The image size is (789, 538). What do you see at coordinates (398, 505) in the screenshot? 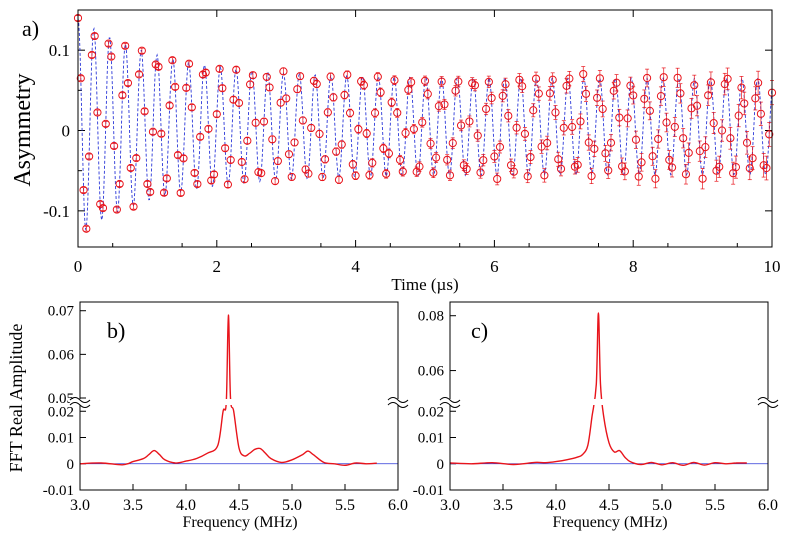
I see `fft-xtick-label: 6.0` at bounding box center [398, 505].